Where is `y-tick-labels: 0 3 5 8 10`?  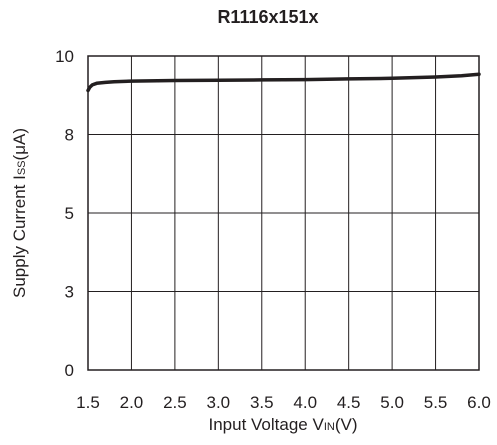
y-tick-labels: 0 3 5 8 10 is located at coordinates (64, 213).